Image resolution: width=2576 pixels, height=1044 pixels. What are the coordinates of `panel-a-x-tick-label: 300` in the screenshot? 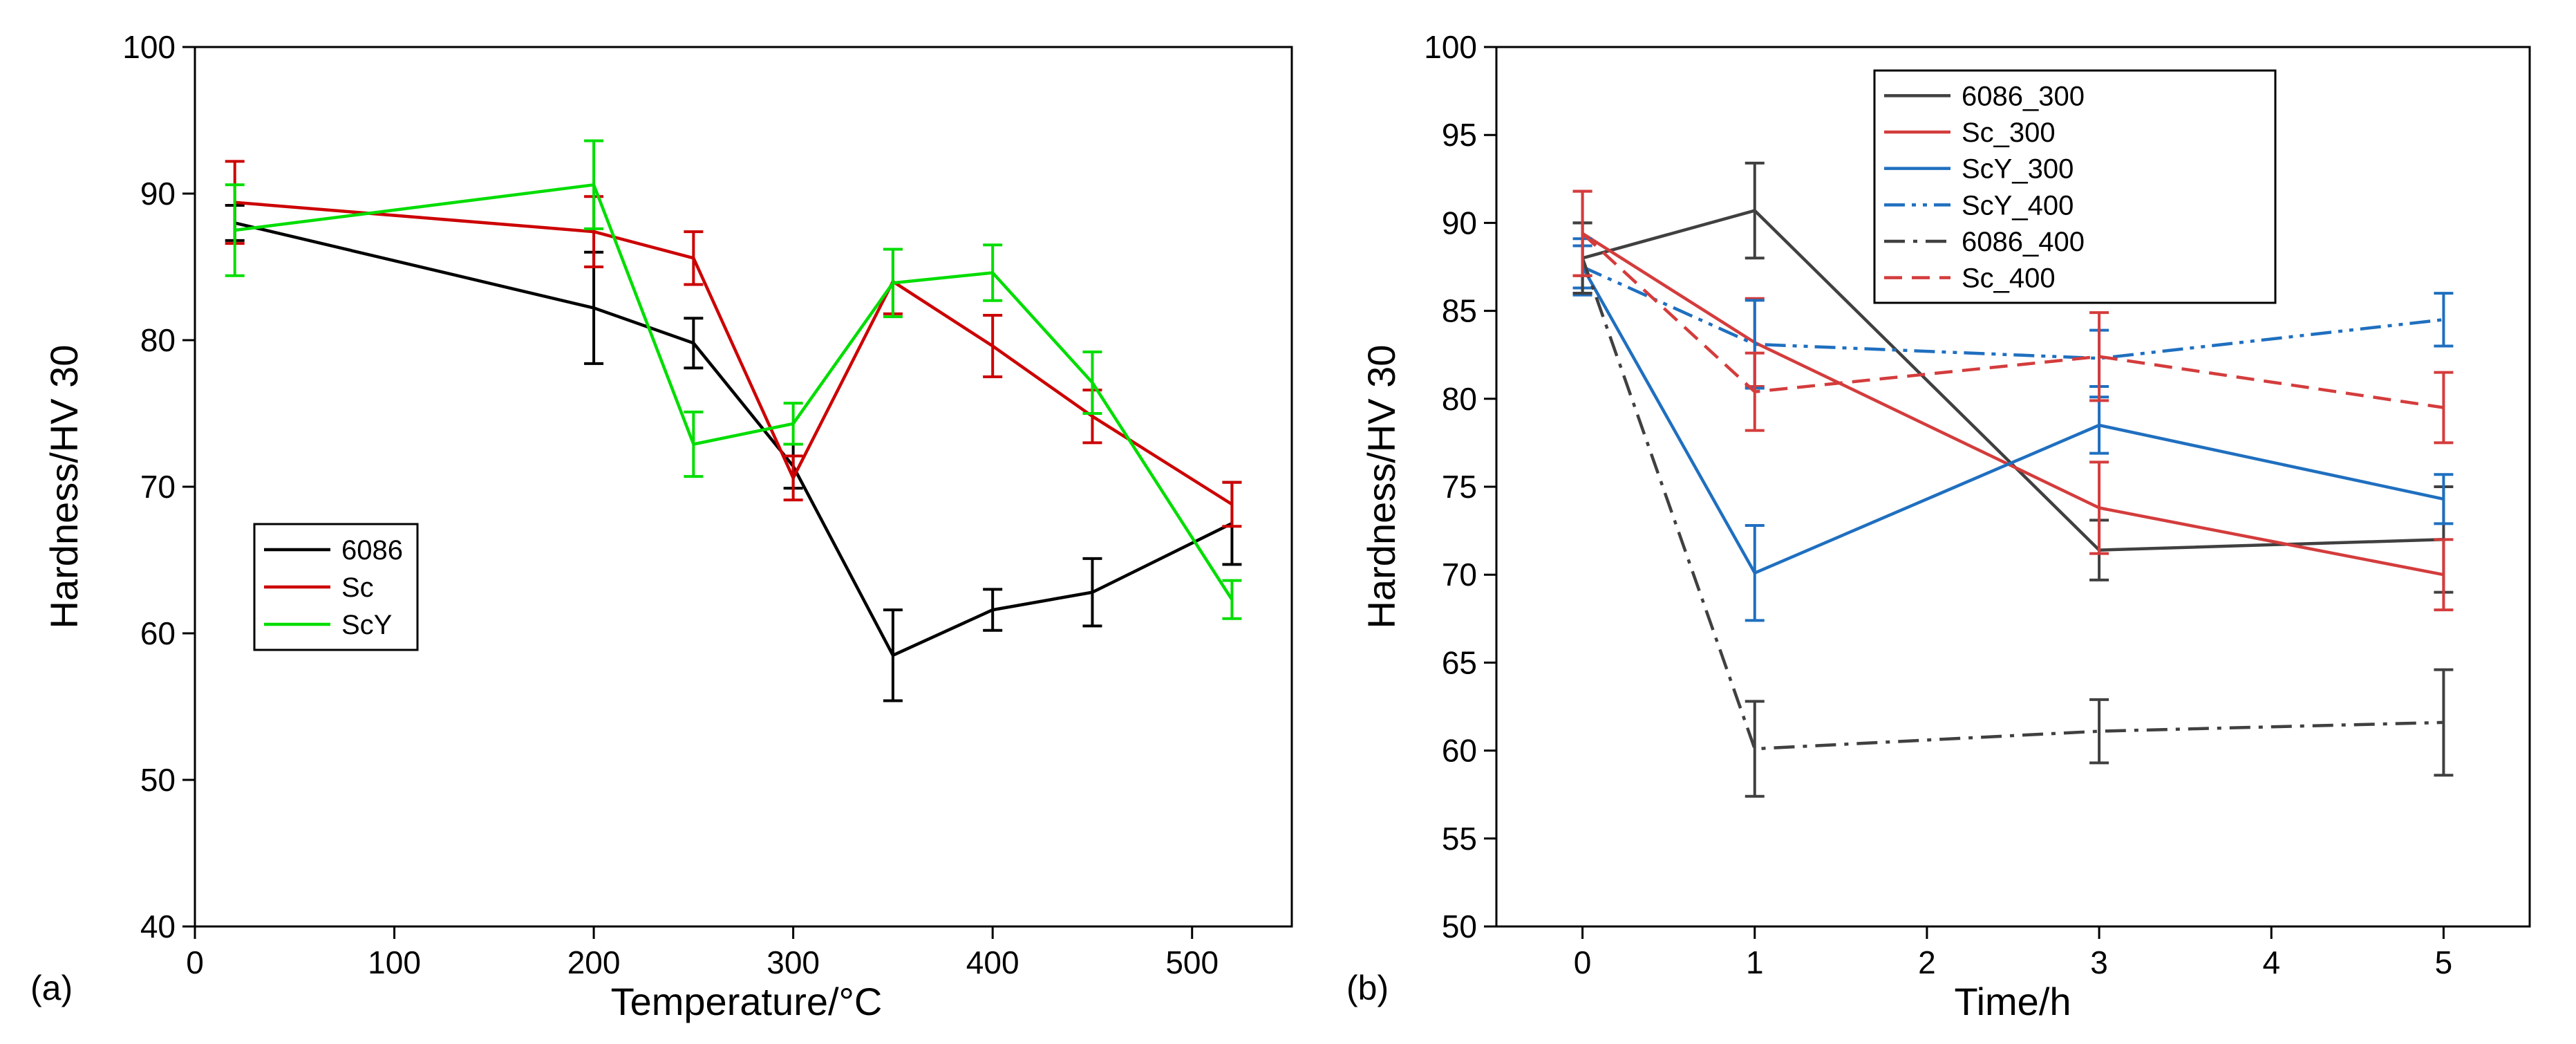 It's located at (793, 962).